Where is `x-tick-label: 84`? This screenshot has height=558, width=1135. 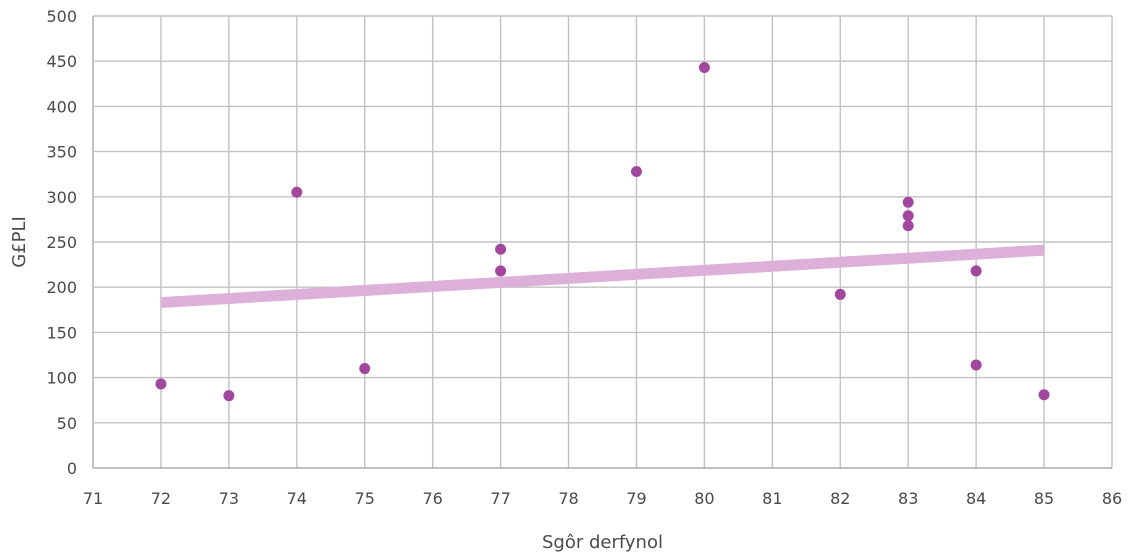
x-tick-label: 84 is located at coordinates (976, 498).